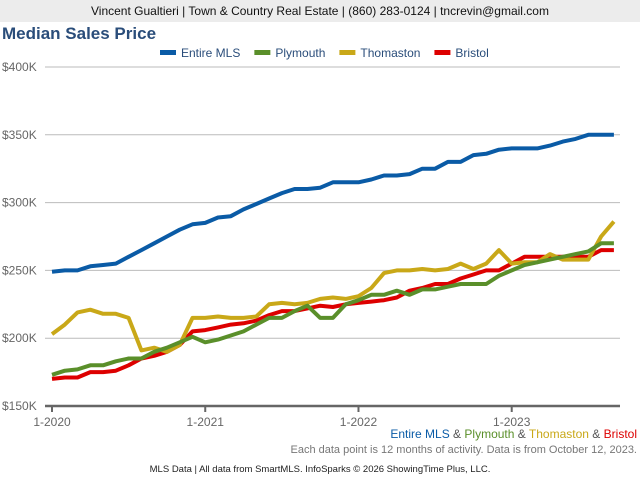 The image size is (640, 480). What do you see at coordinates (558, 434) in the screenshot?
I see `summary-thomaston: Thomaston` at bounding box center [558, 434].